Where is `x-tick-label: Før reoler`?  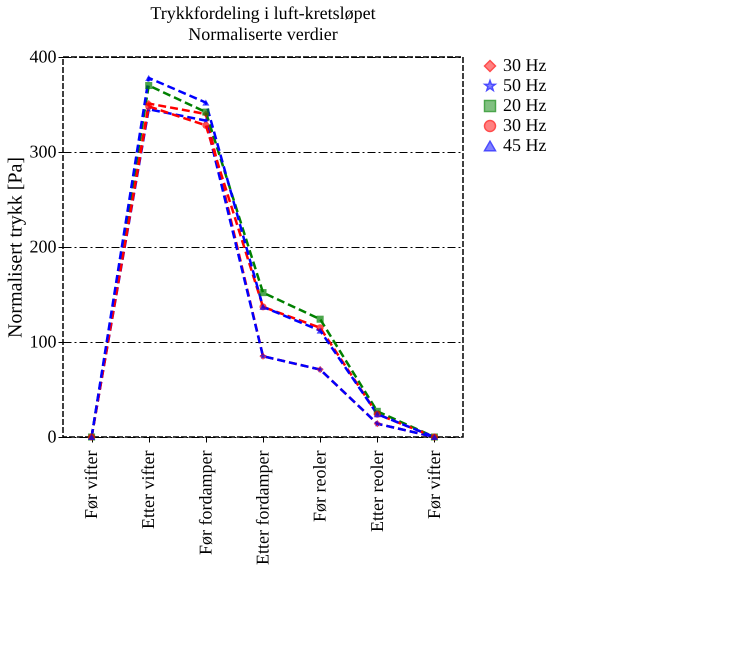
x-tick-label: Før reoler is located at coordinates (320, 486).